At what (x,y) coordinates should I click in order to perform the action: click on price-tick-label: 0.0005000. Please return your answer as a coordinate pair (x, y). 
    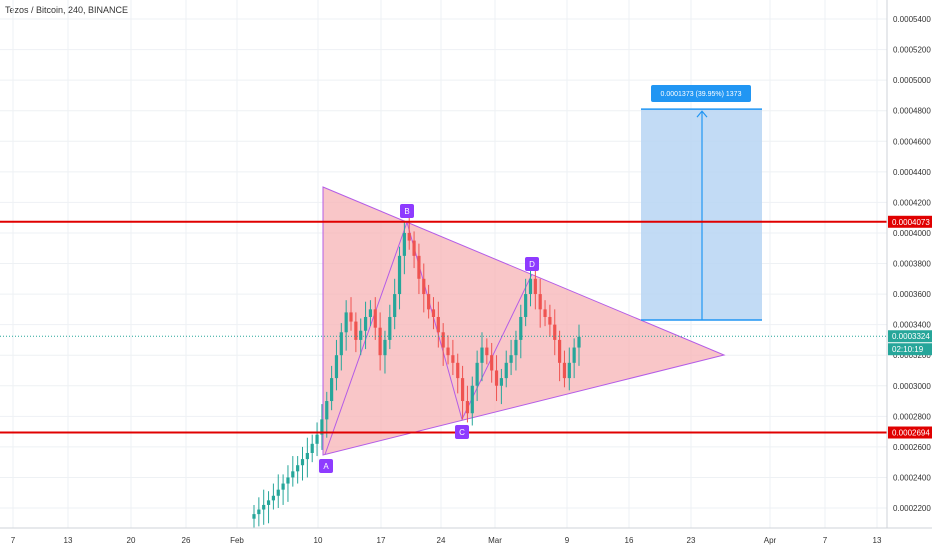
    Looking at the image, I should click on (912, 80).